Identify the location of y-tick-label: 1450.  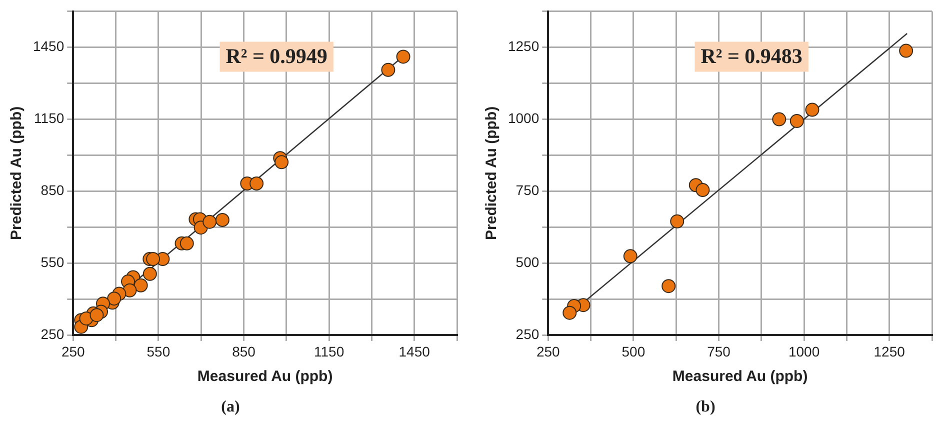
(48, 46).